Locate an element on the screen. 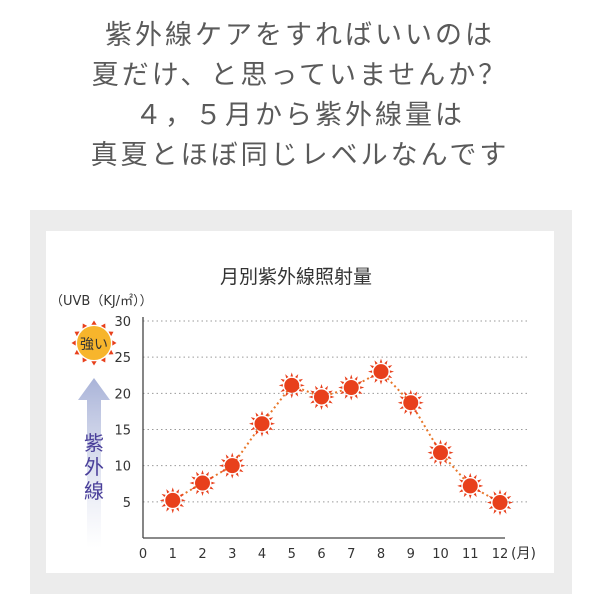  x-tick-label: 7 is located at coordinates (351, 554).